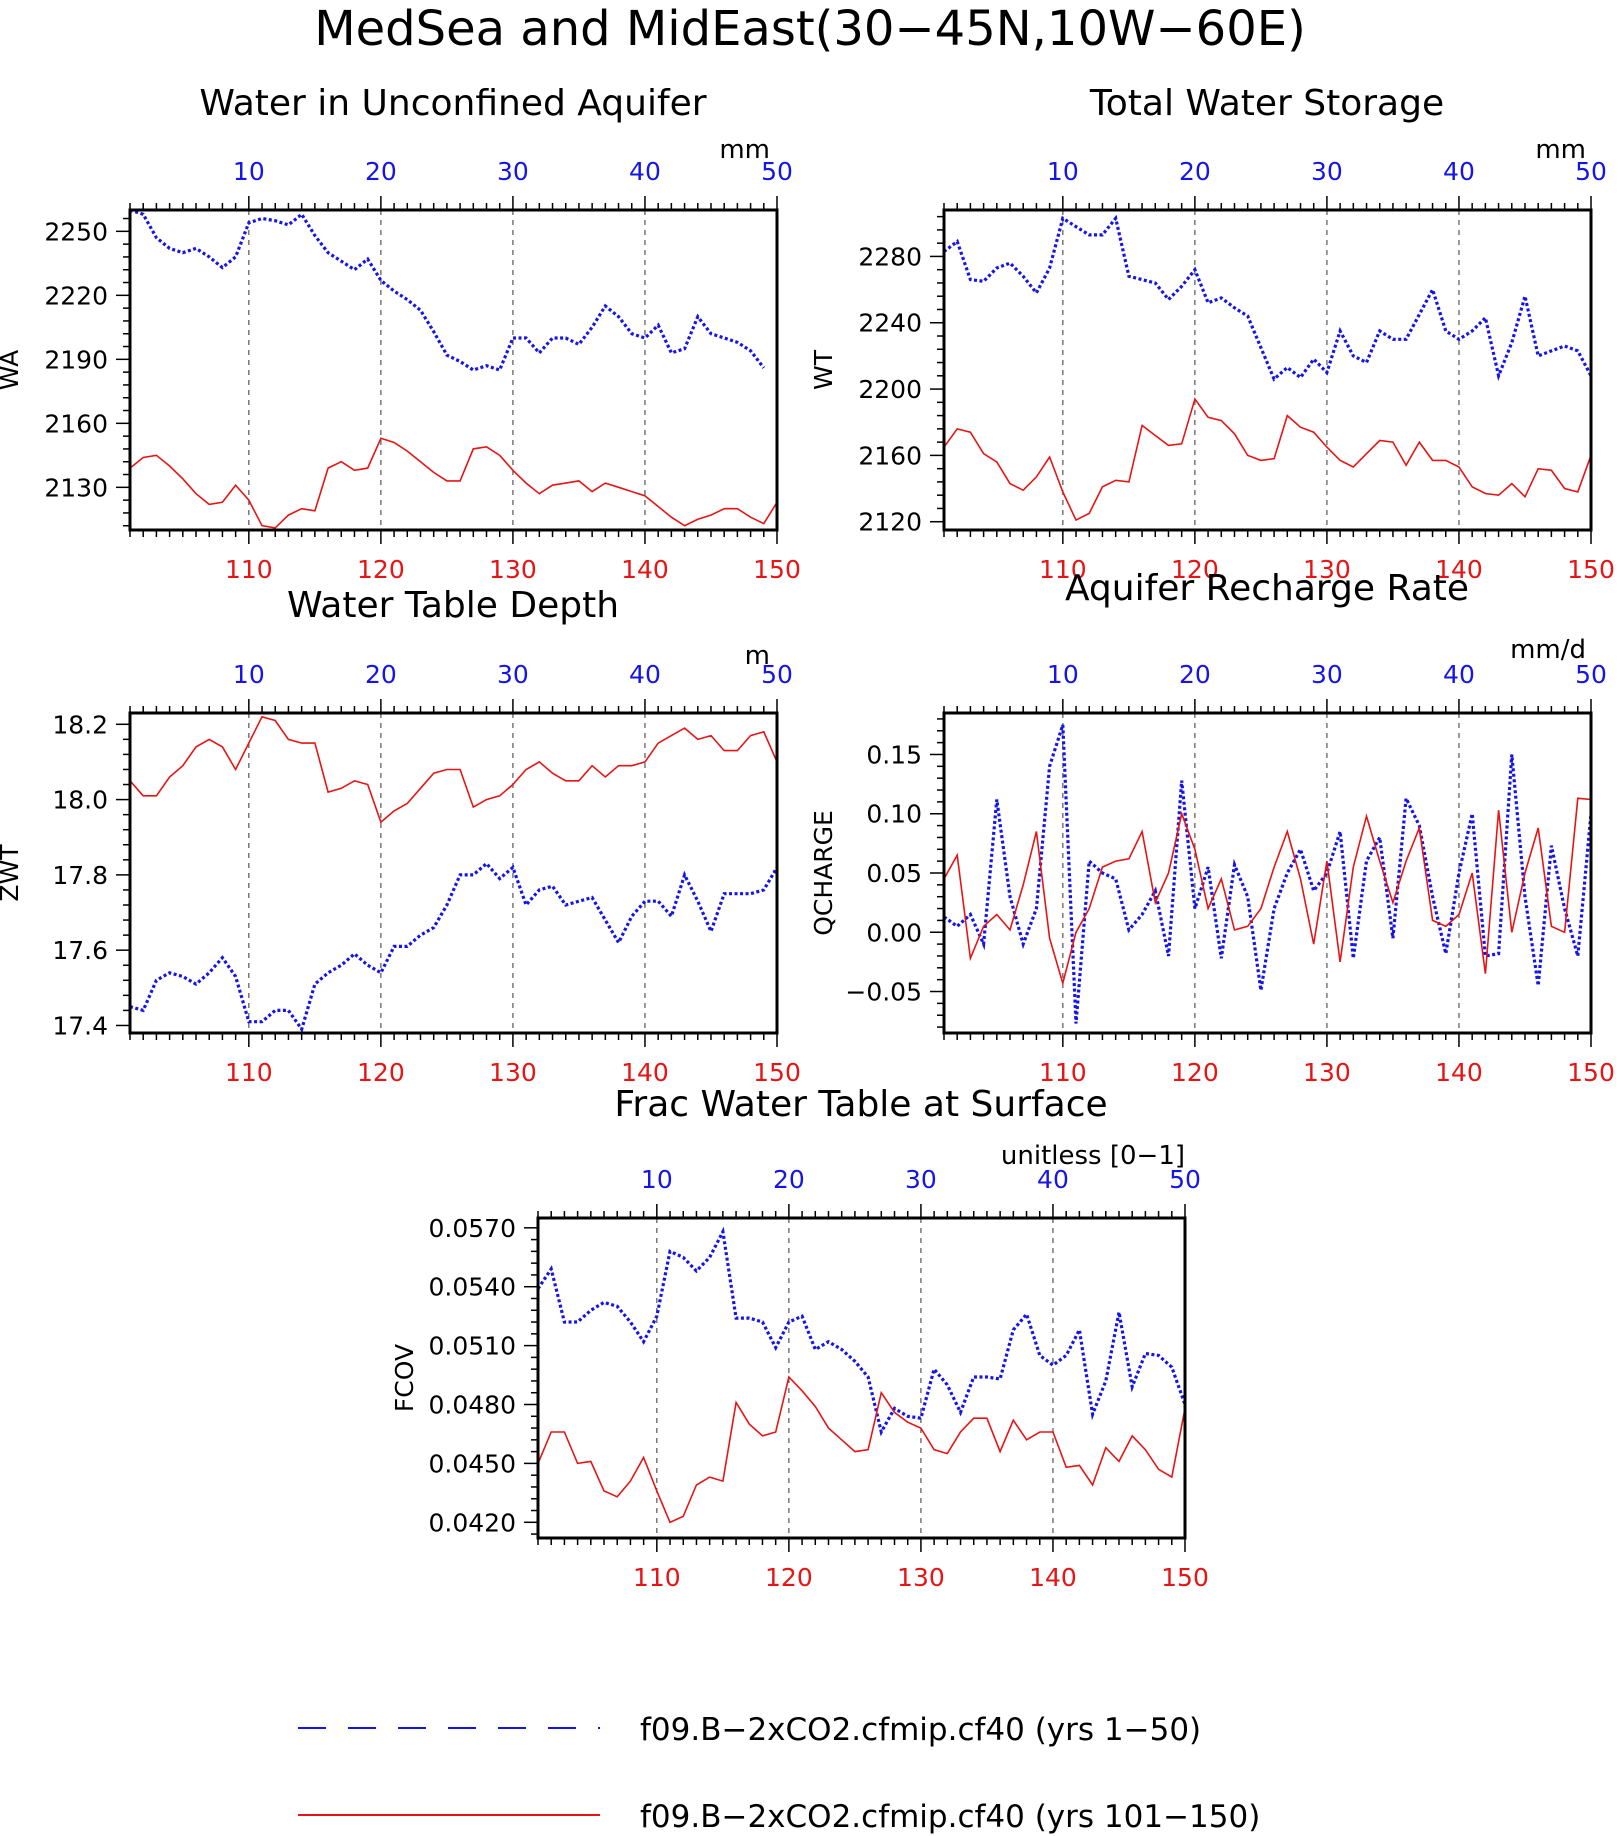 The height and width of the screenshot is (1836, 1620). What do you see at coordinates (12, 873) in the screenshot?
I see `y-axis-label: ZWT` at bounding box center [12, 873].